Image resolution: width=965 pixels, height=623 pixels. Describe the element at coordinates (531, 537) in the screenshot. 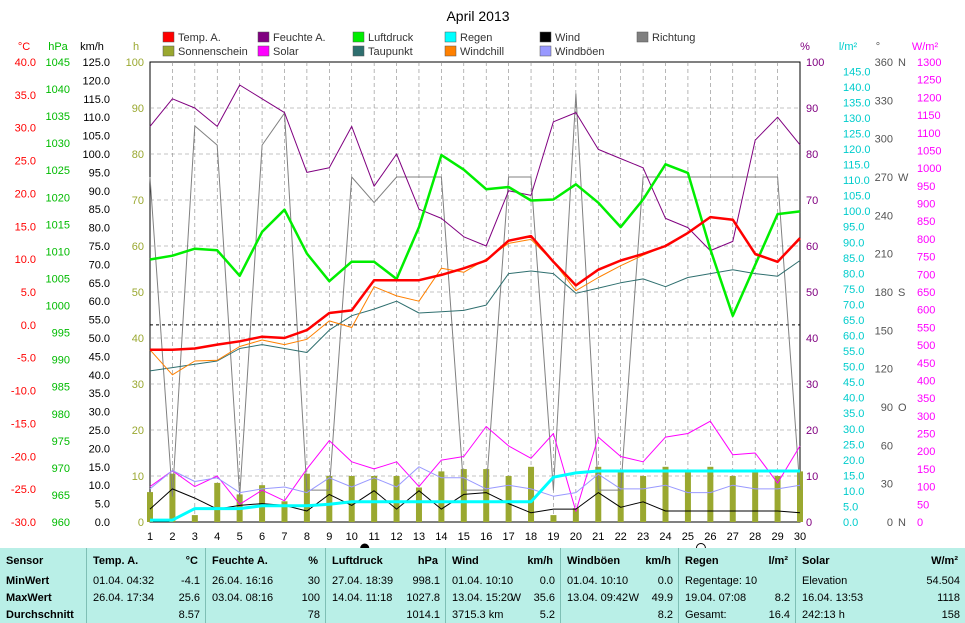

I see `x-tick-label: 18` at that location.